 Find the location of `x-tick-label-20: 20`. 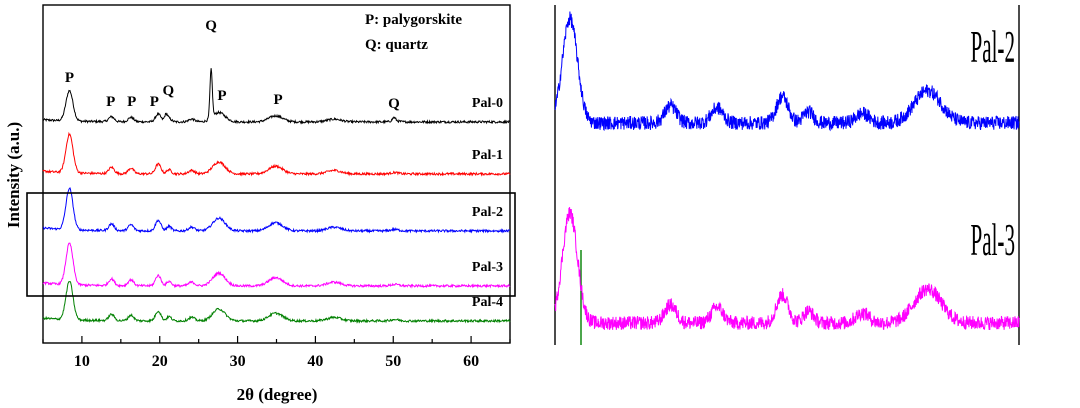

x-tick-label-20: 20 is located at coordinates (160, 361).